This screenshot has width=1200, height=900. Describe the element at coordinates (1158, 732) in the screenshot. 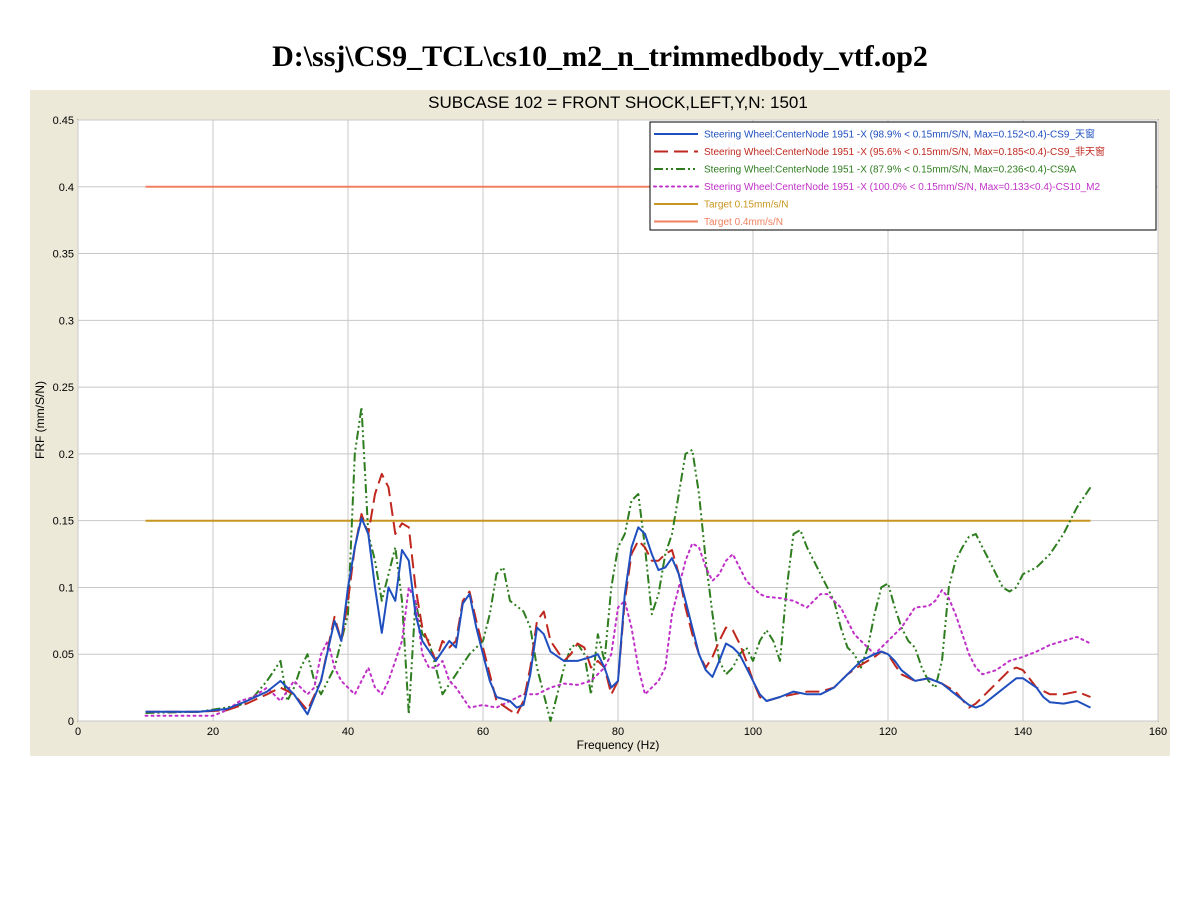

I see `x-tick-label: 160` at that location.